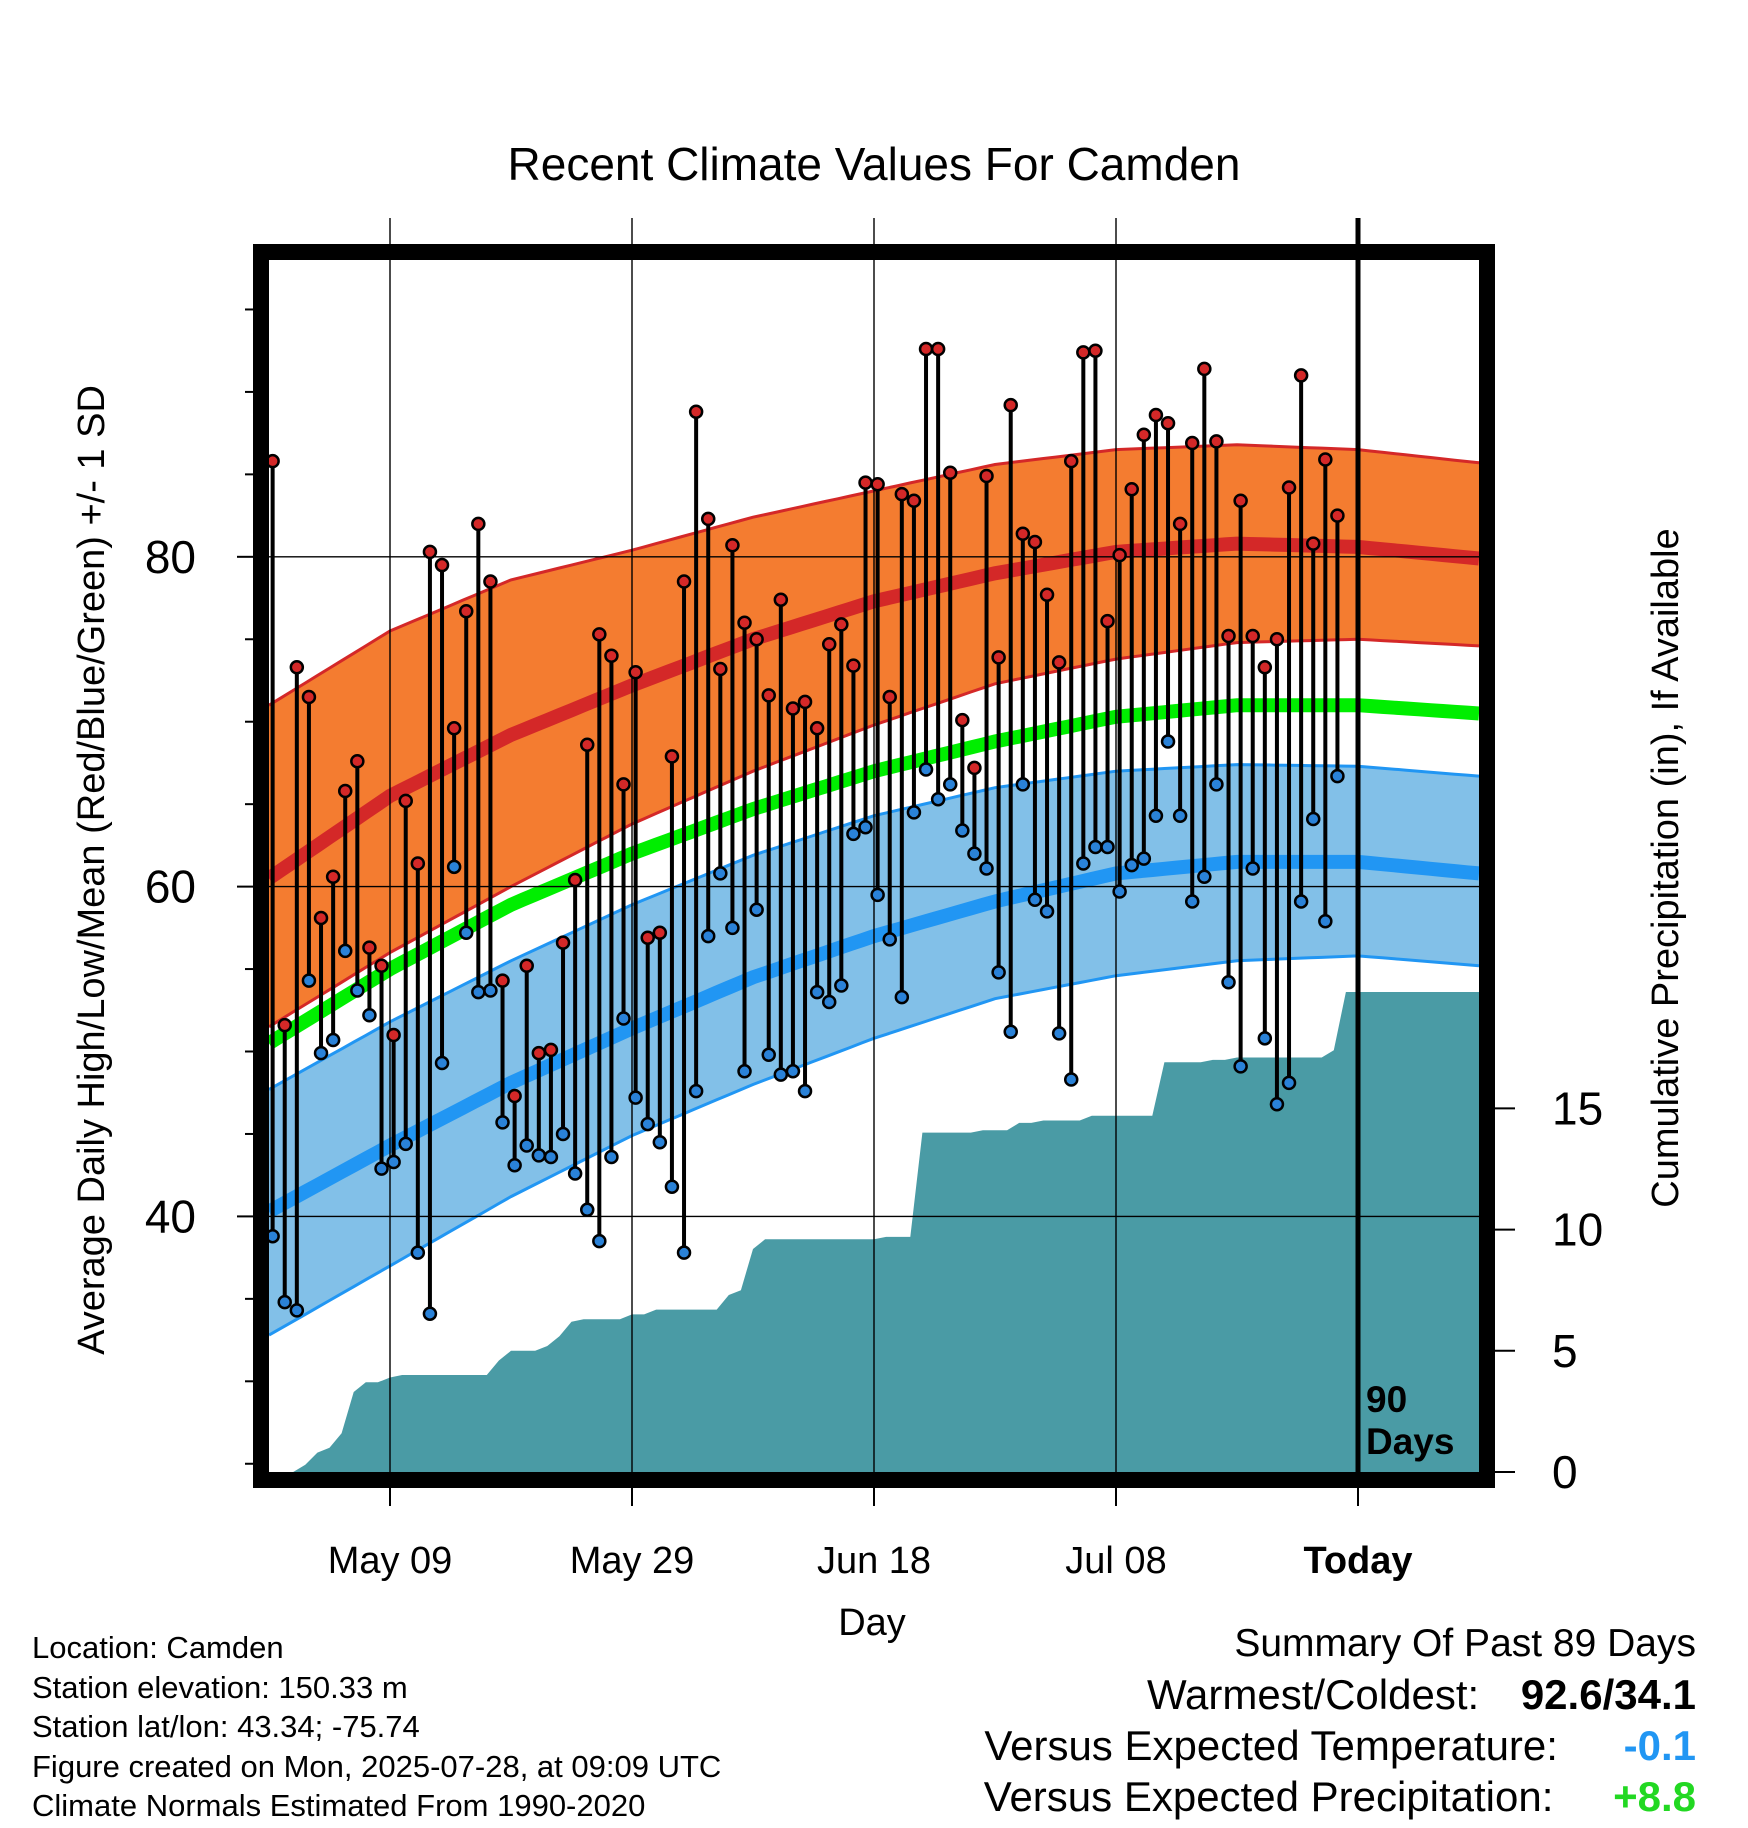  Describe the element at coordinates (1565, 1472) in the screenshot. I see `right-y-tick-label: 0` at that location.